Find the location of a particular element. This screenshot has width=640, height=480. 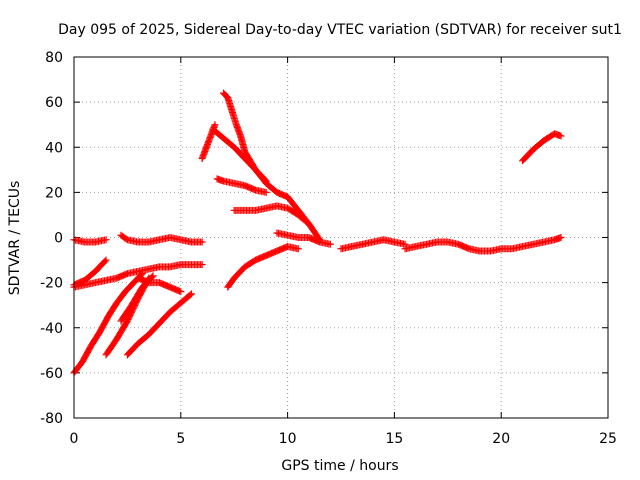

series-trace-a is located at coordinates (90, 241).